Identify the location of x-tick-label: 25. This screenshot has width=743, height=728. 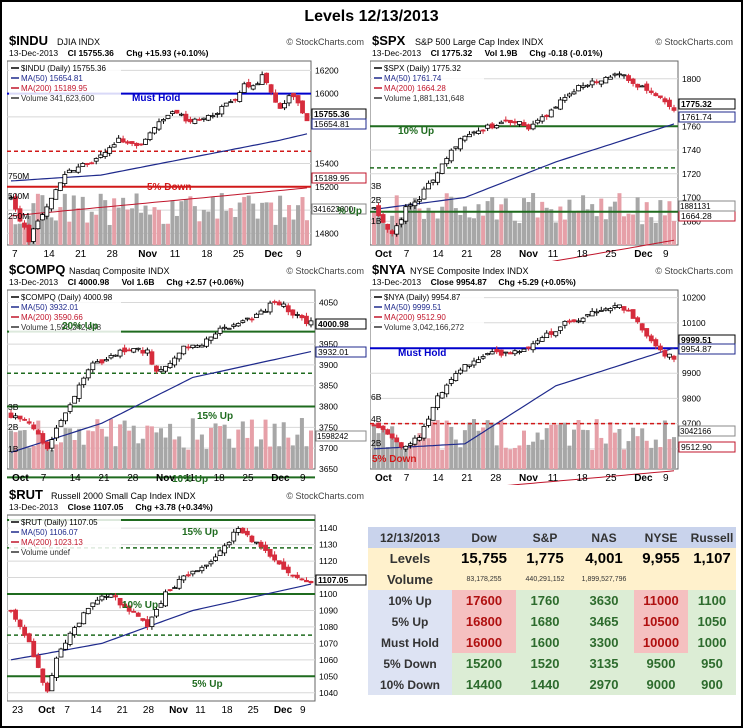
(254, 710).